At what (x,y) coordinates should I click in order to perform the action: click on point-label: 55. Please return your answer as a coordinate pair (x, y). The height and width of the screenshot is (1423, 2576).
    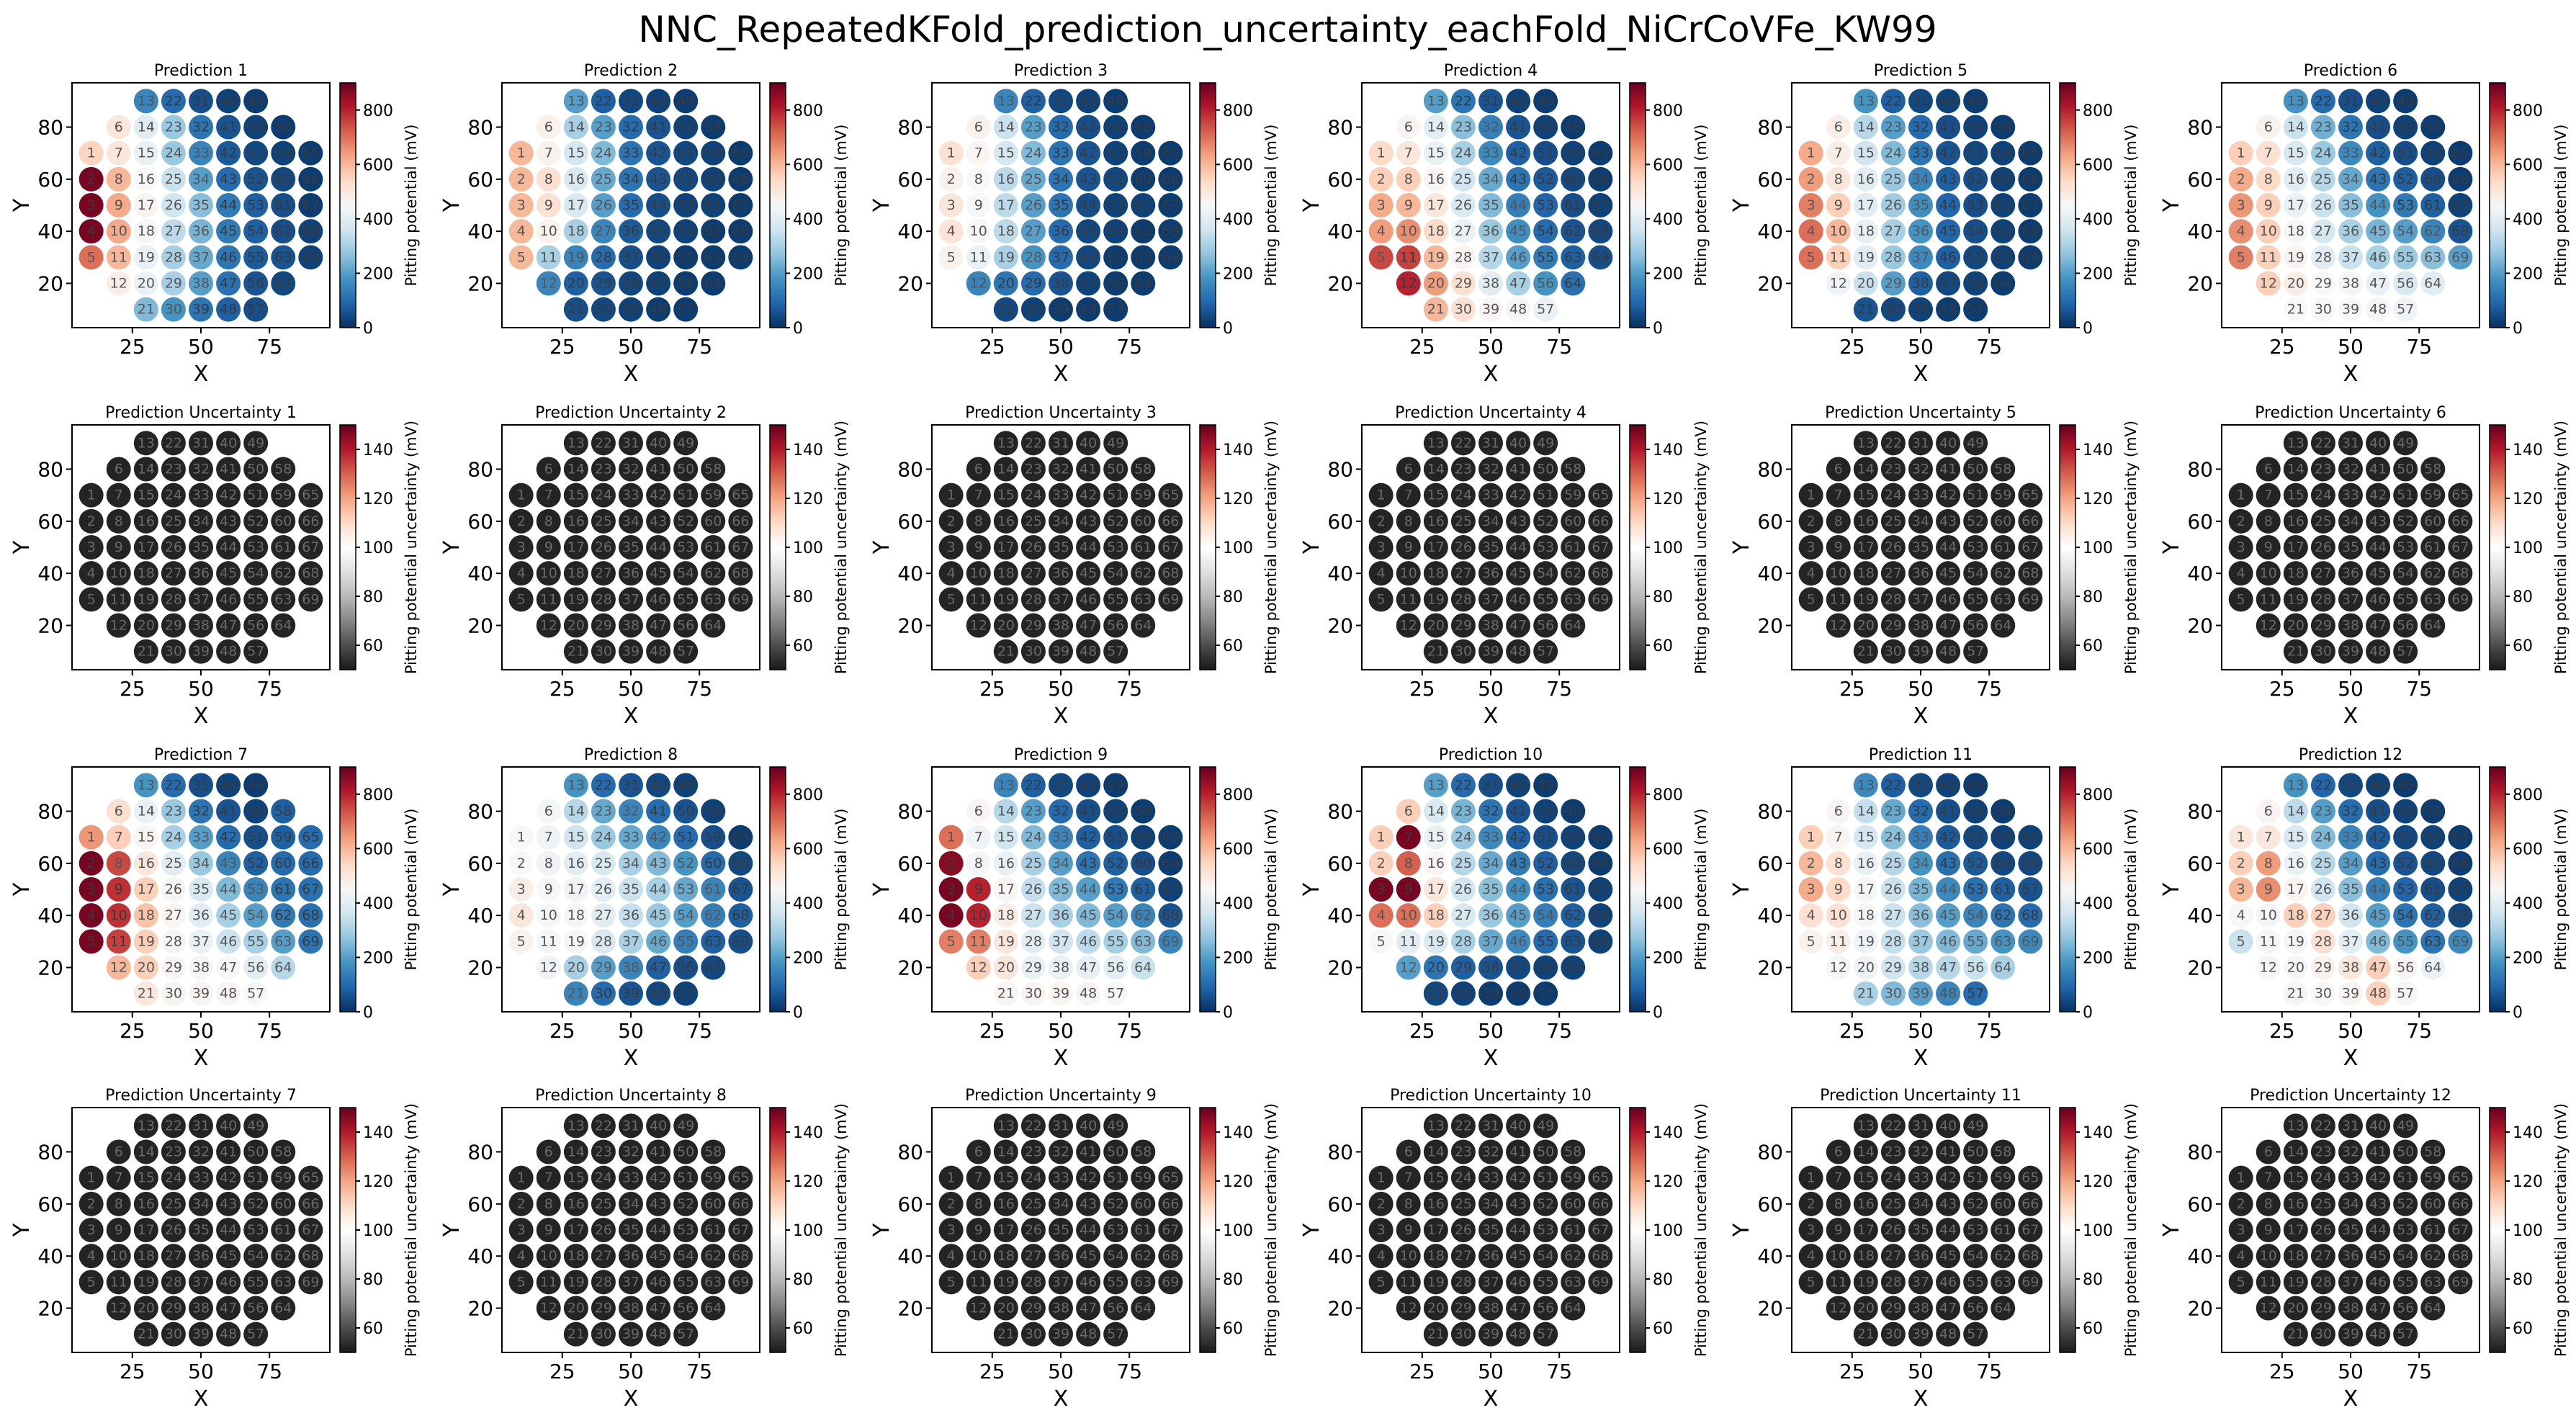
    Looking at the image, I should click on (1115, 257).